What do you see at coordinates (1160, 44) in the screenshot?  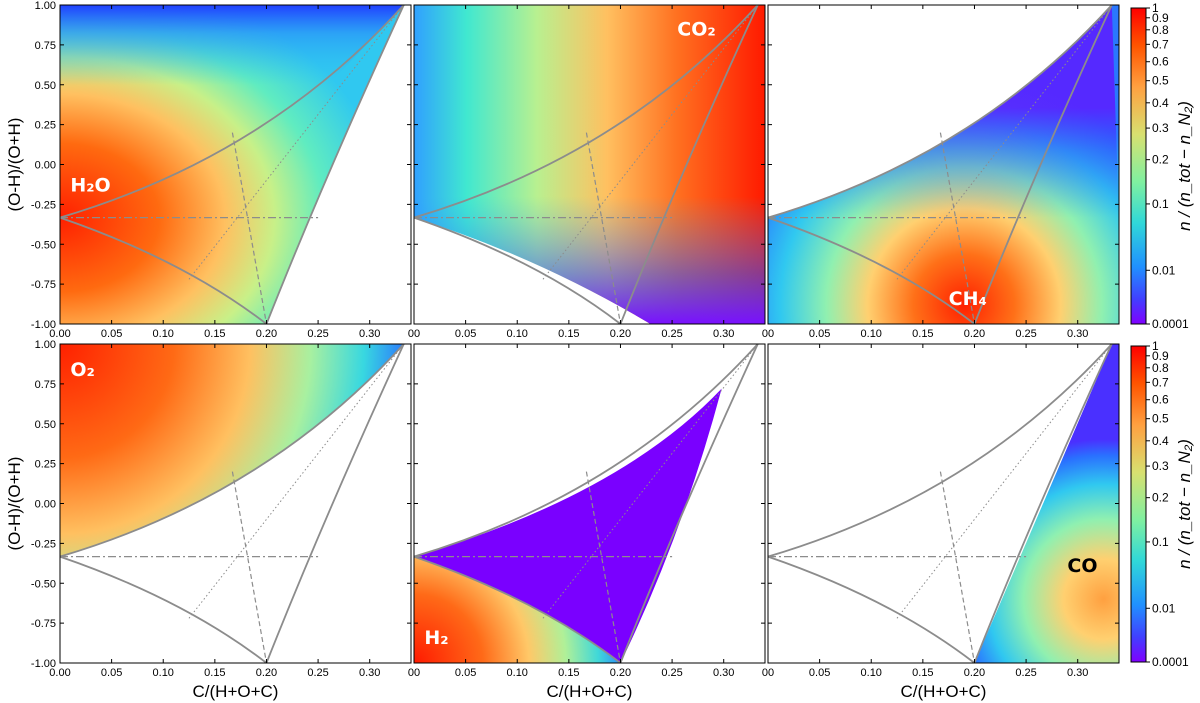 I see `colorbar-tick-label: 0.7` at bounding box center [1160, 44].